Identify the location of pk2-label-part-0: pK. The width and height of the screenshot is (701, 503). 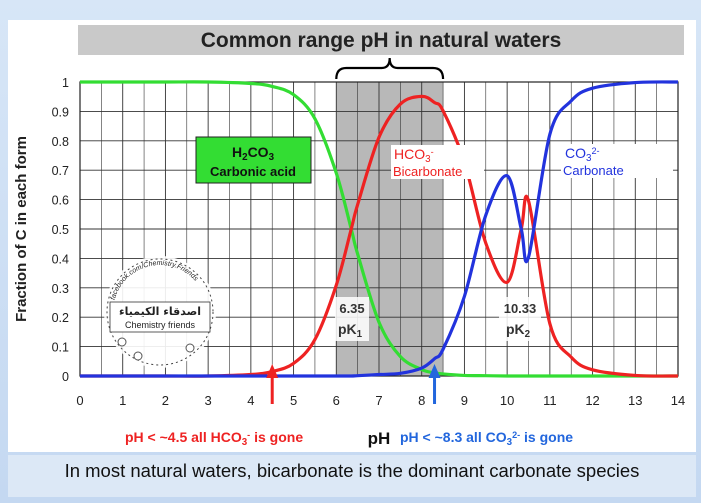
(515, 329).